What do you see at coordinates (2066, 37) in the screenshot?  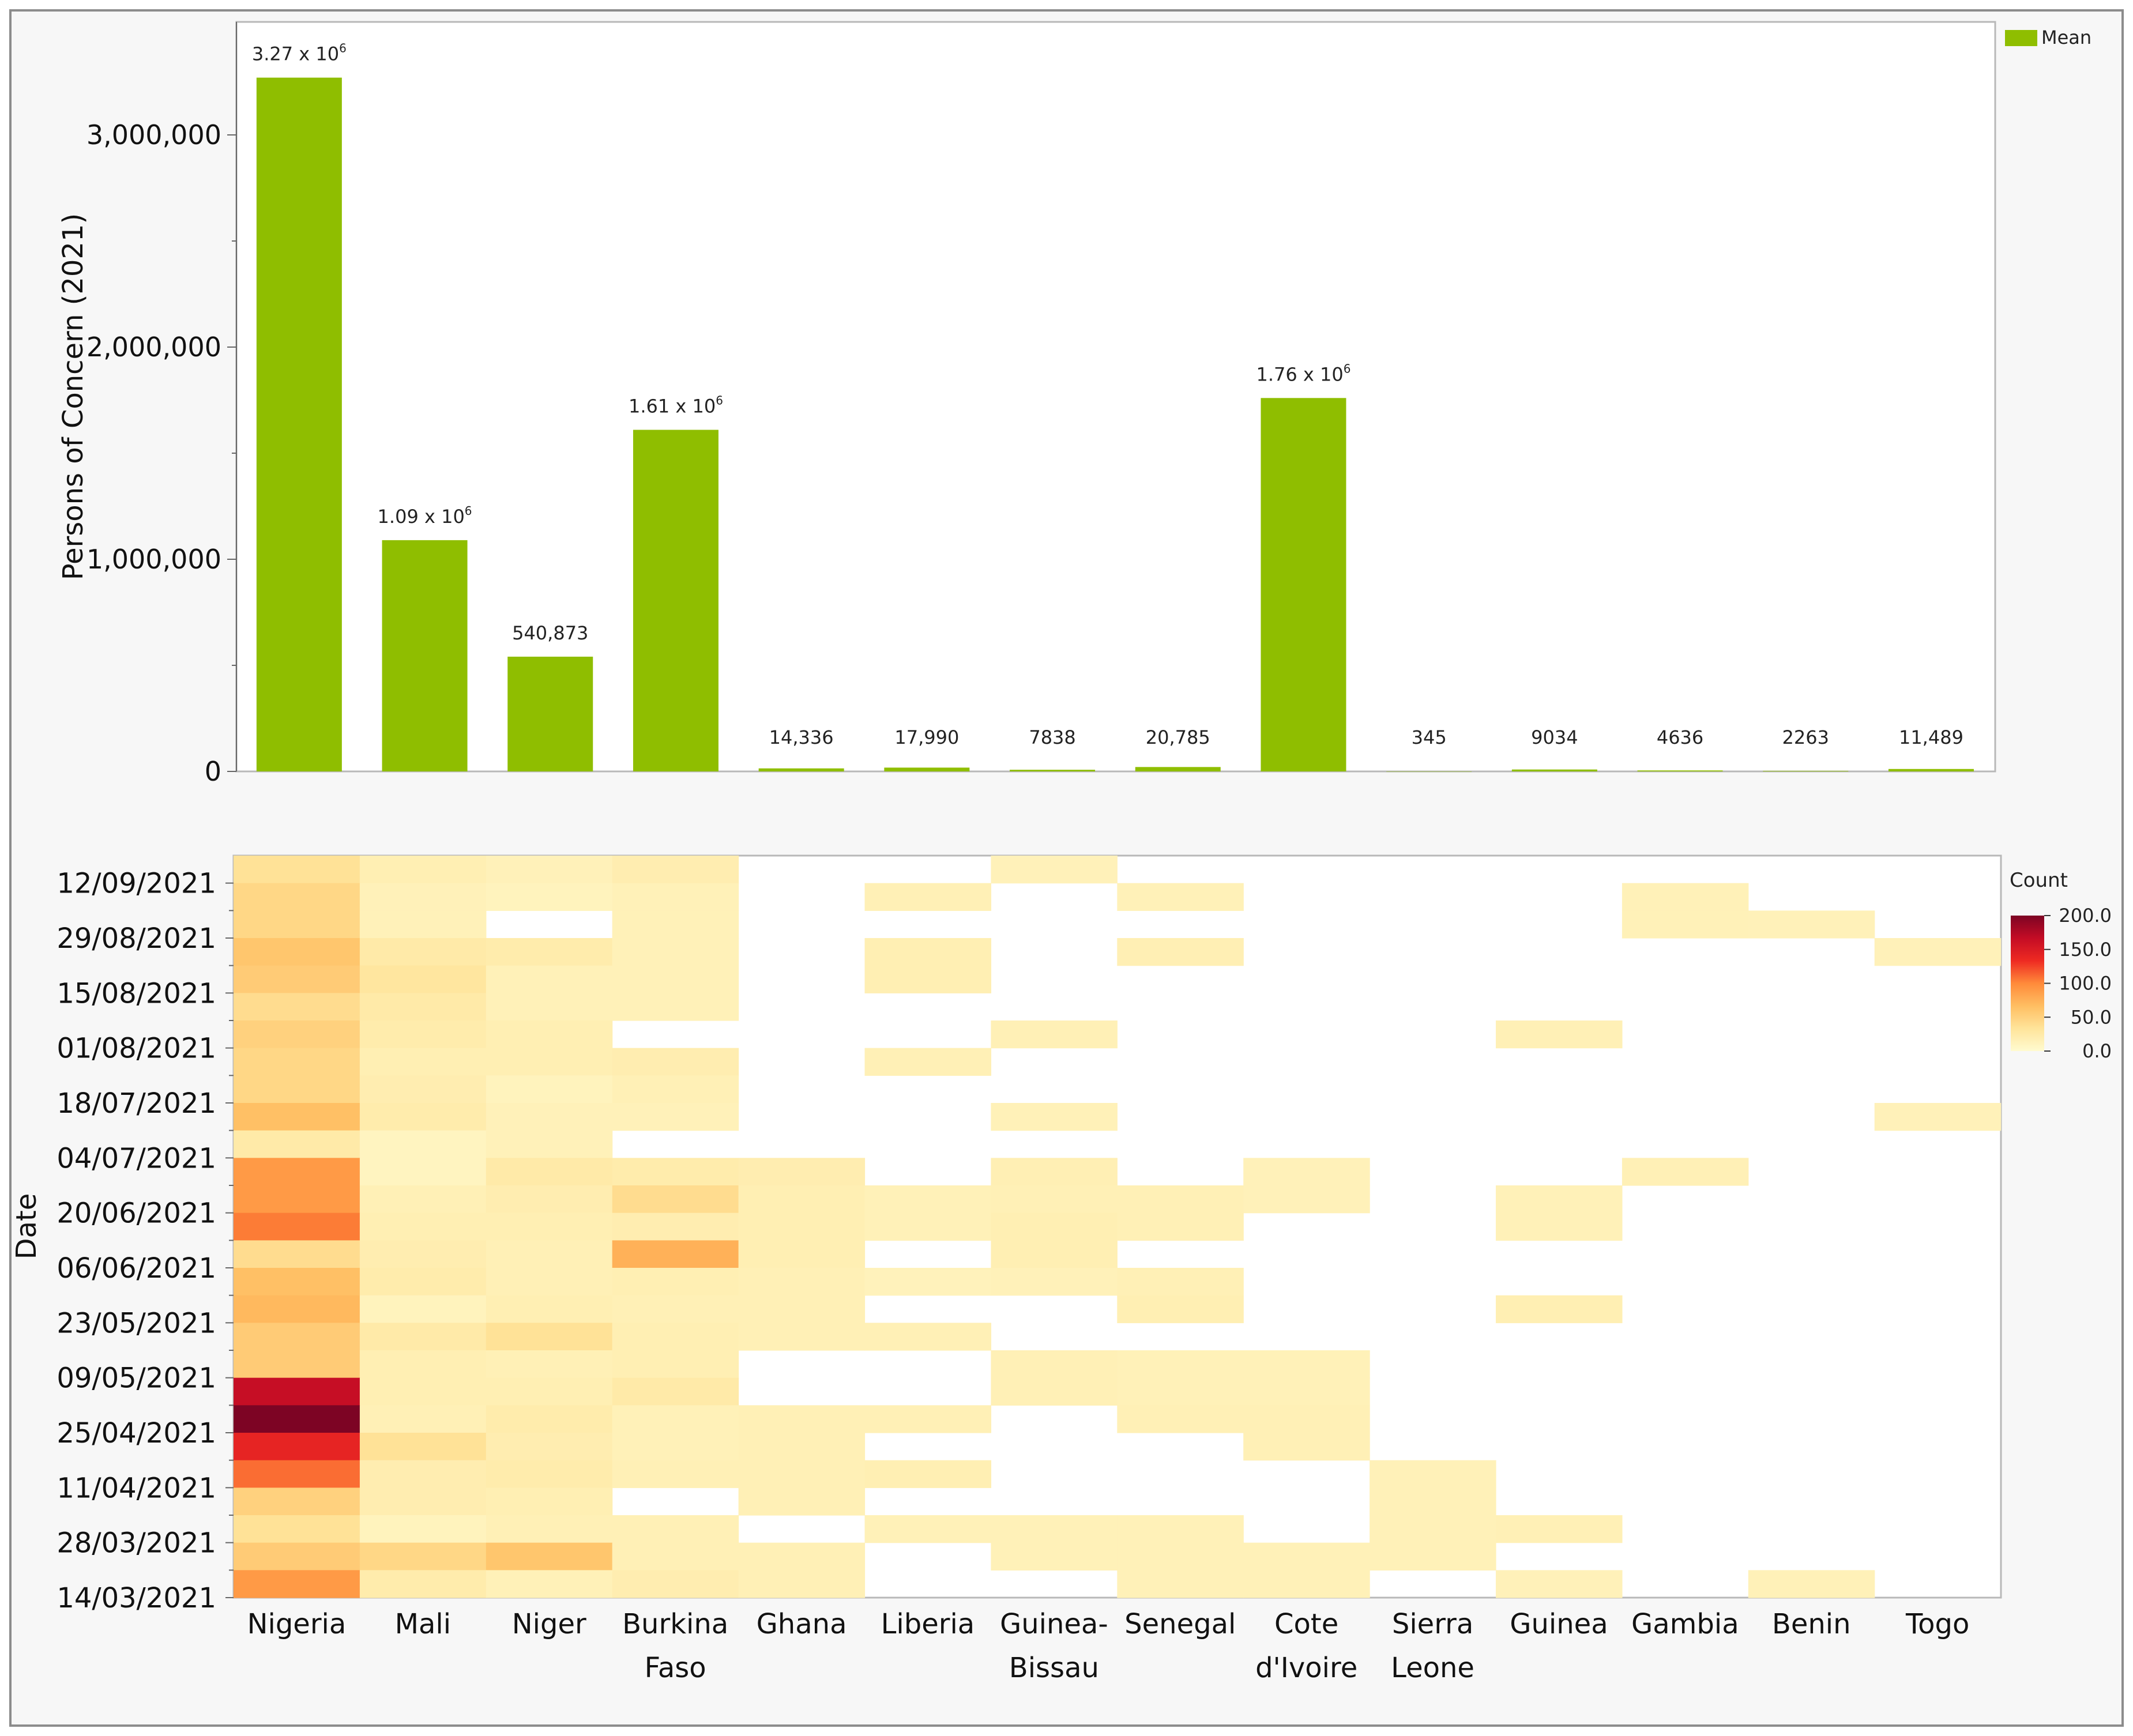 I see `legend-label: Mean` at bounding box center [2066, 37].